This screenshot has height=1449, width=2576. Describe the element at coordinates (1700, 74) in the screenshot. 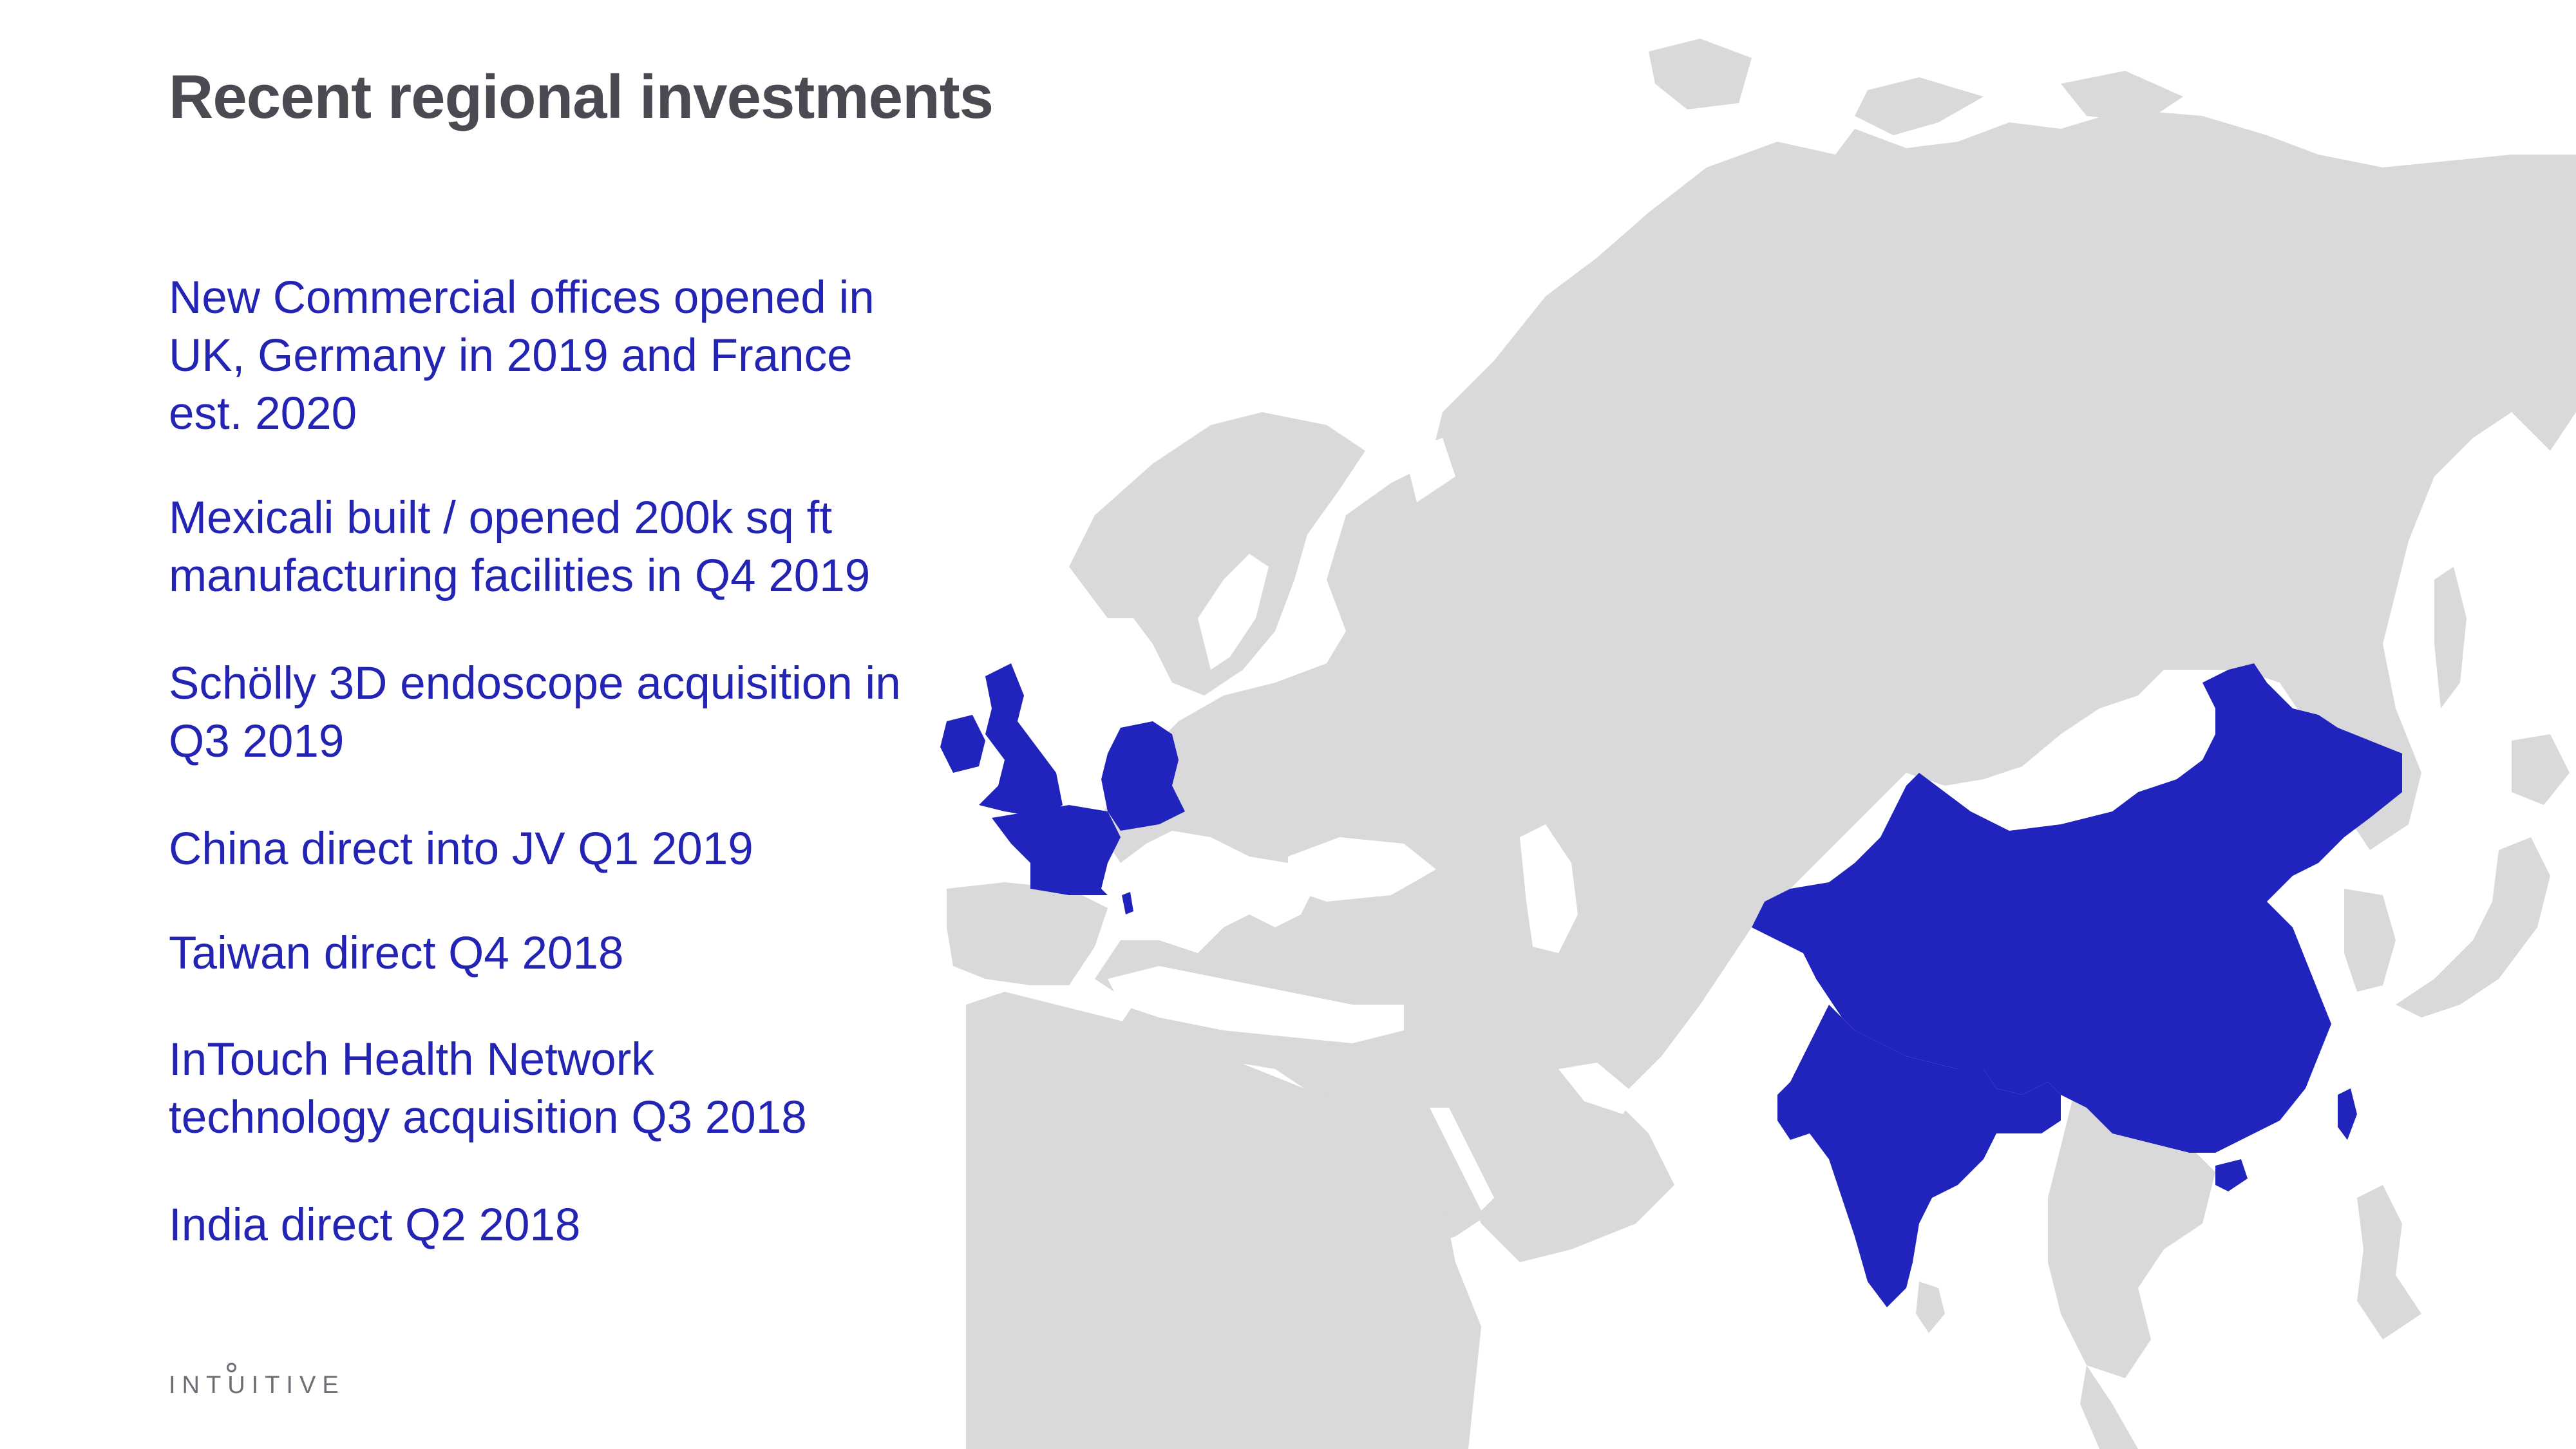

I see `land-arctic-islands` at that location.